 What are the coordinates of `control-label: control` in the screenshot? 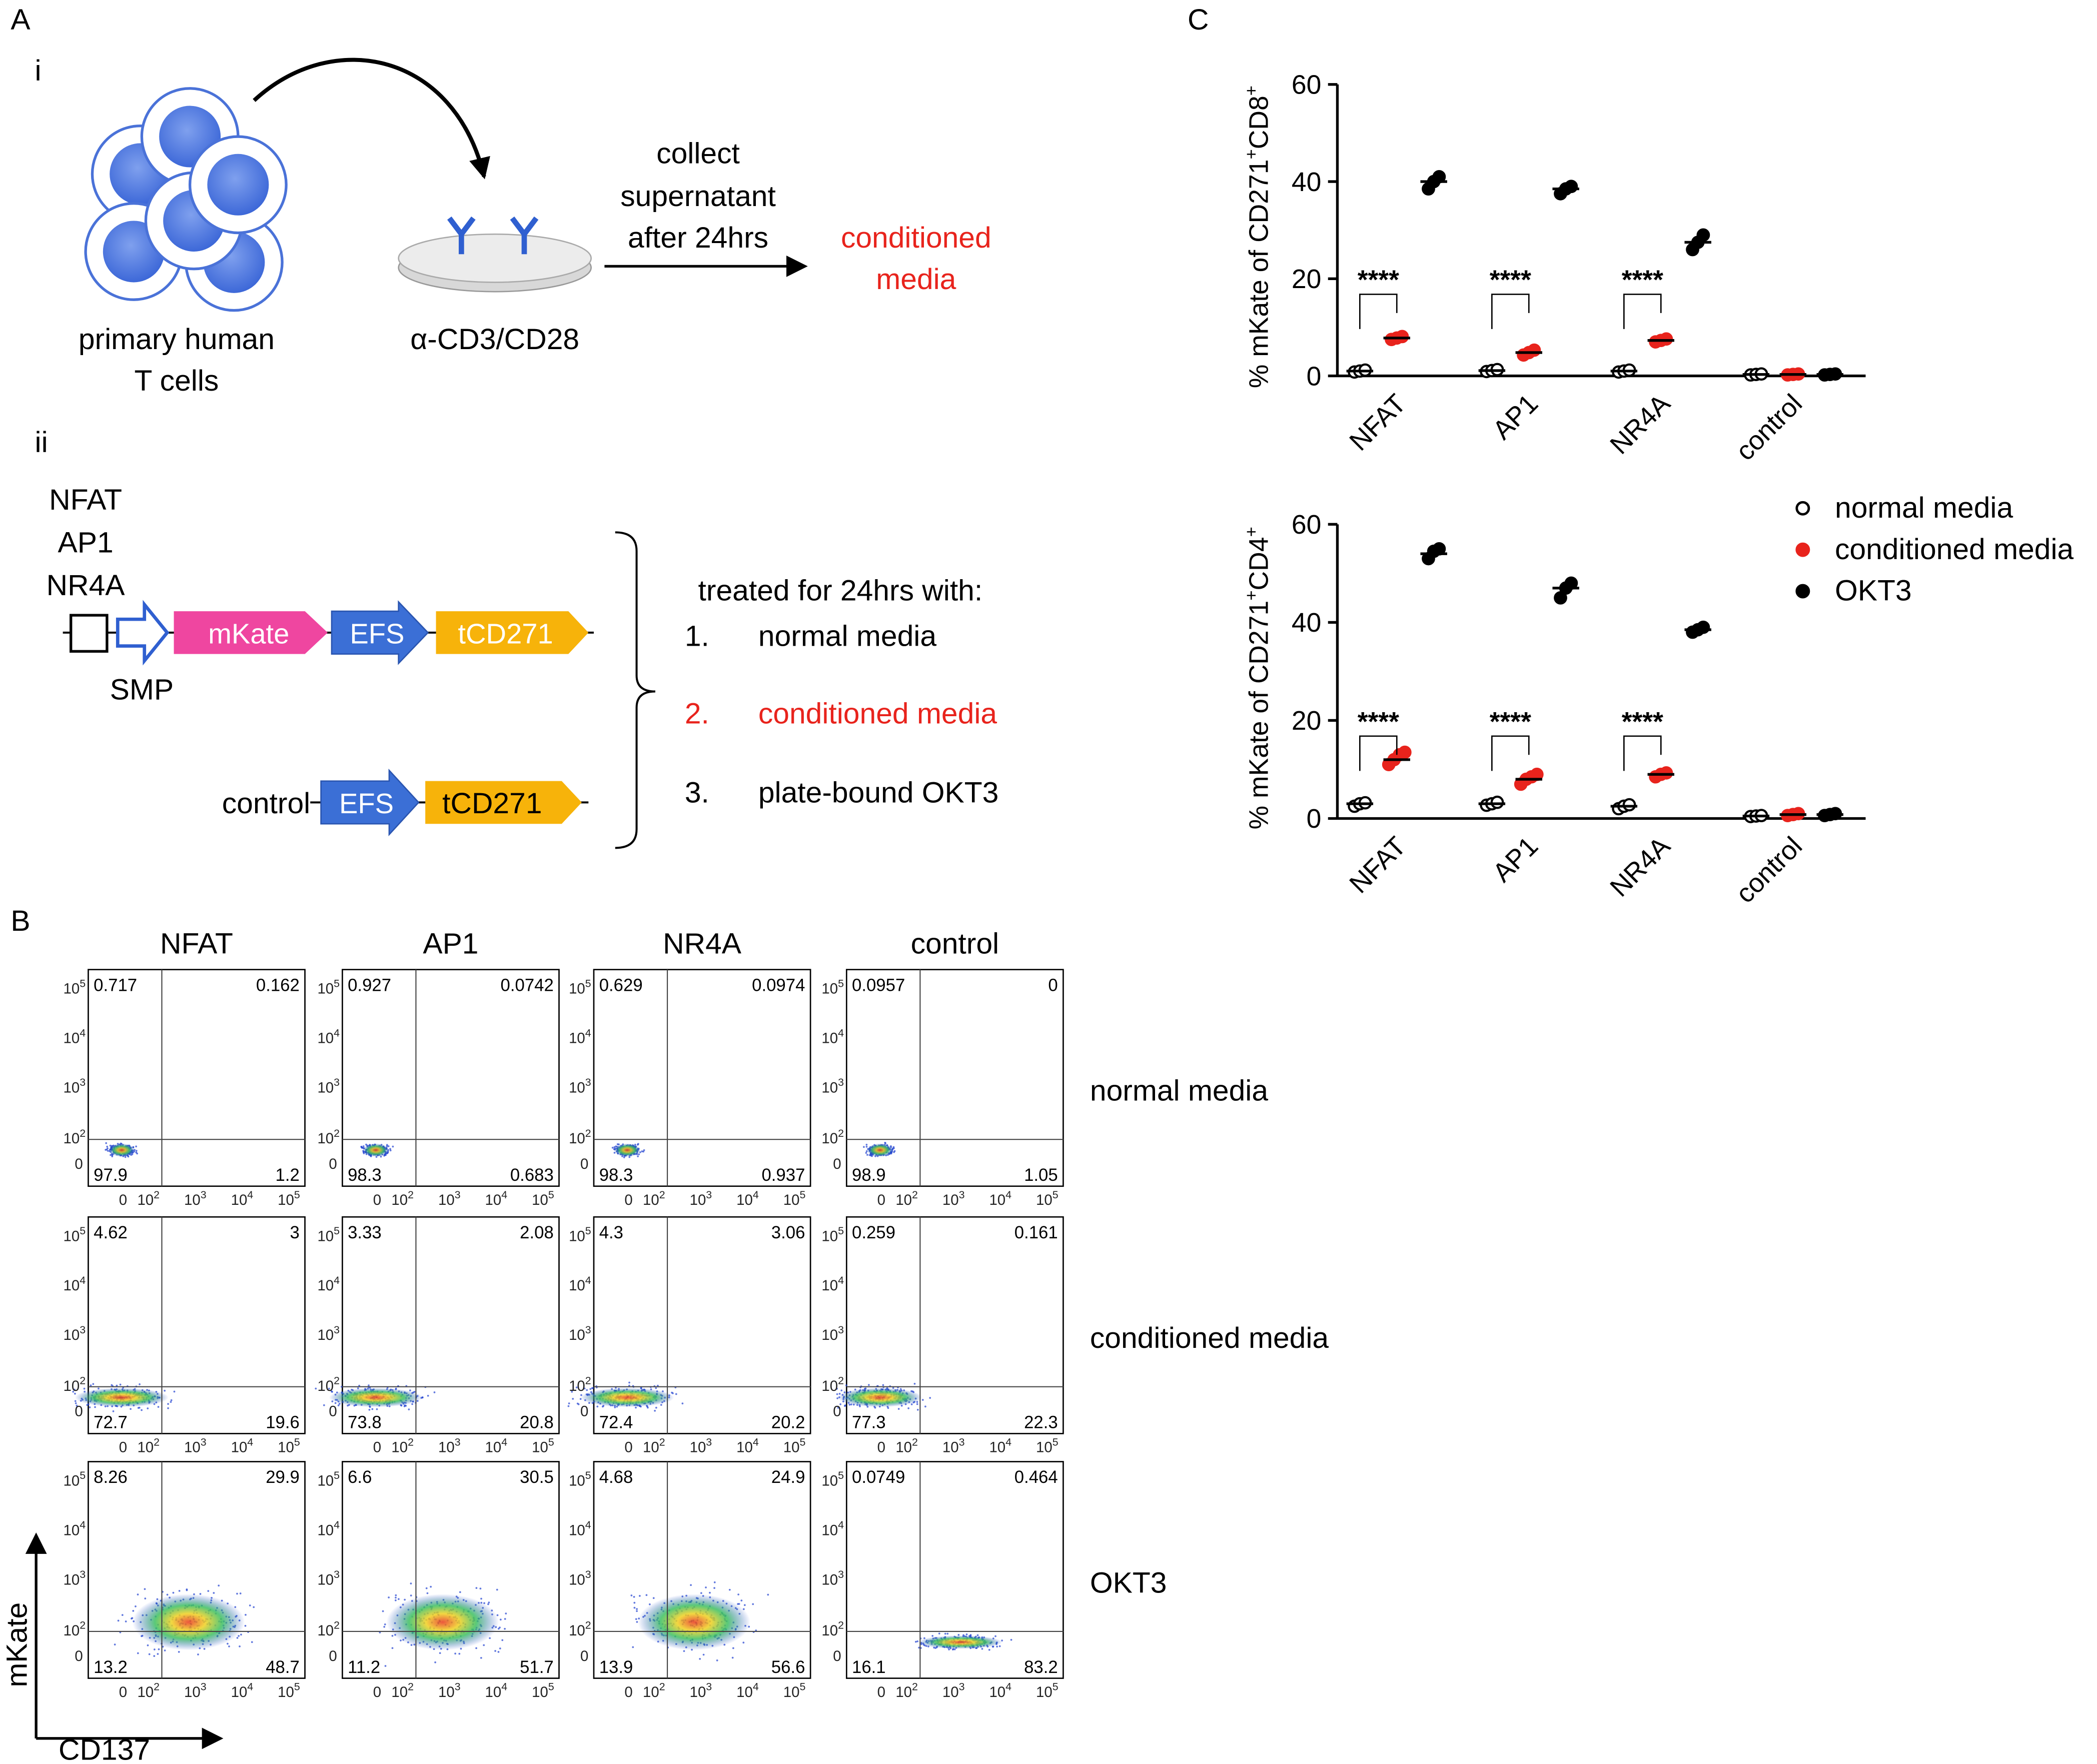 It's located at (266, 803).